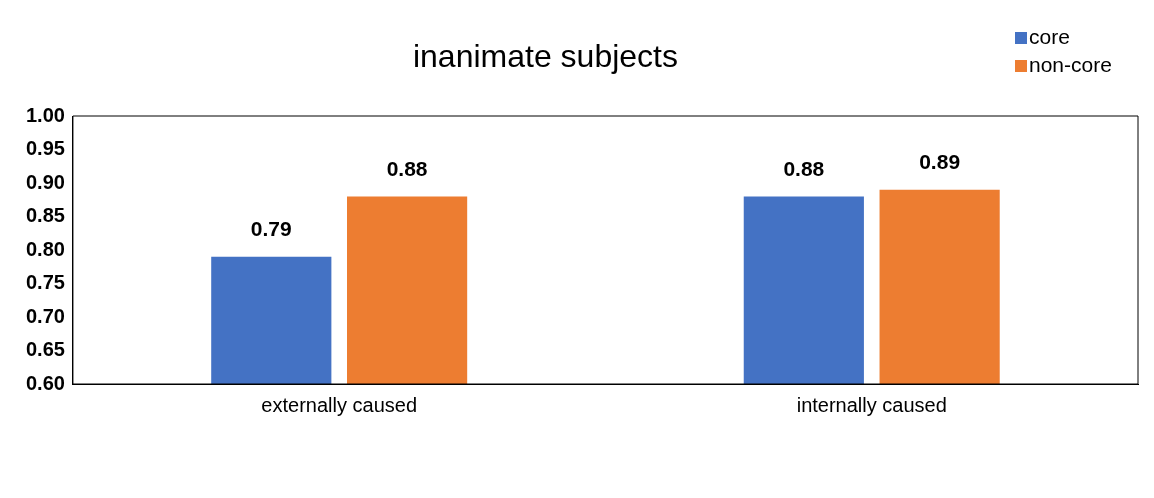 The image size is (1154, 498). I want to click on y-tick-label: 0.90, so click(45, 181).